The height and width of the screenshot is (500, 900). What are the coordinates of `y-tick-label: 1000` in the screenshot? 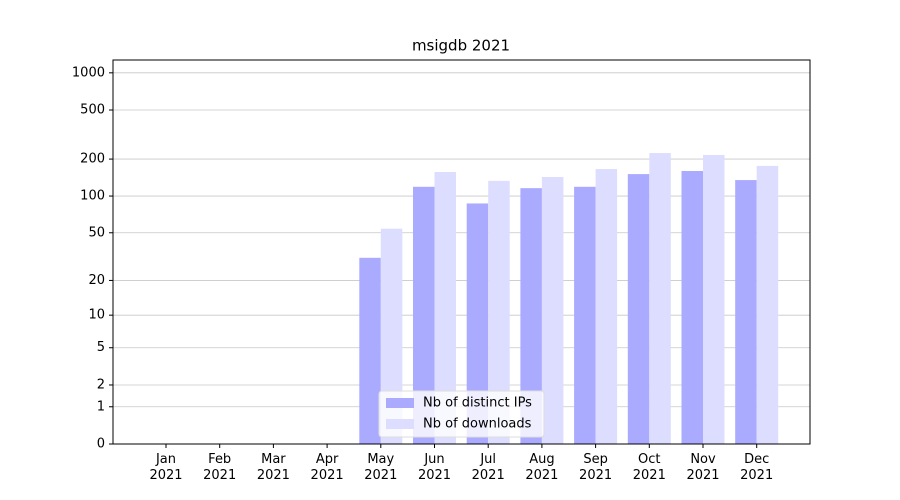 It's located at (88, 72).